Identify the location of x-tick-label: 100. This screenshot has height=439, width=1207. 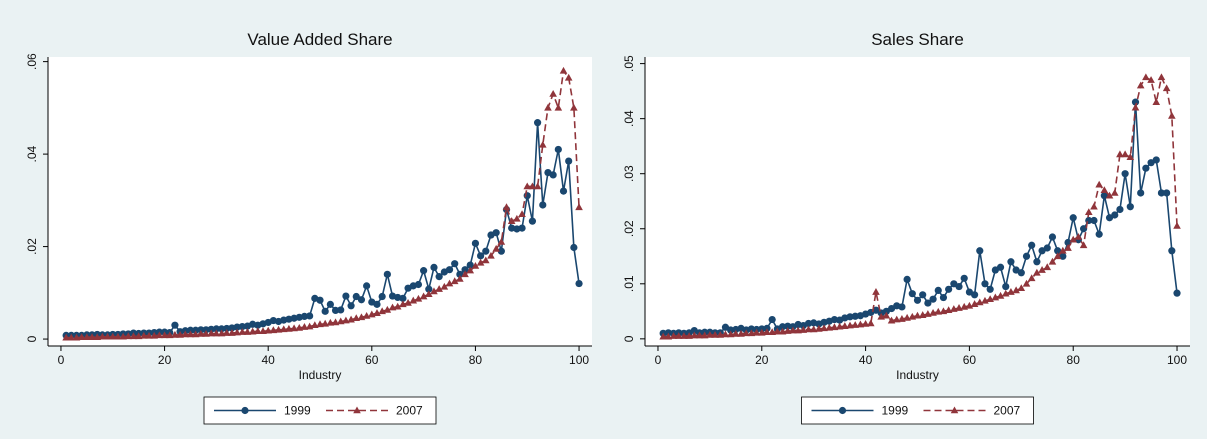
(579, 360).